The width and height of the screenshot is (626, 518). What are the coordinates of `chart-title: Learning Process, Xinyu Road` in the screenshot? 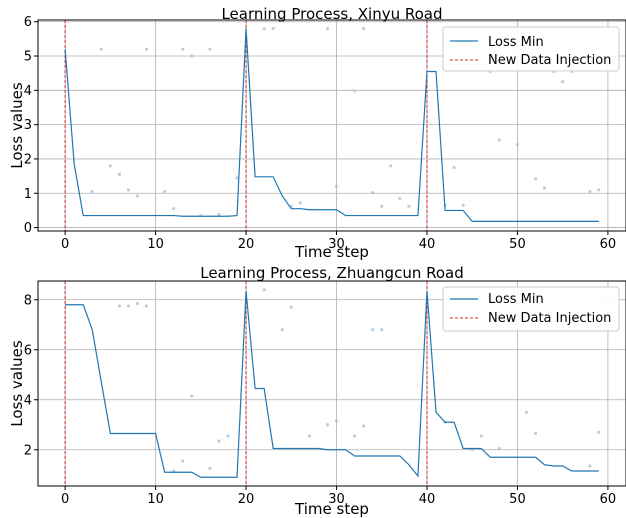 It's located at (331, 14).